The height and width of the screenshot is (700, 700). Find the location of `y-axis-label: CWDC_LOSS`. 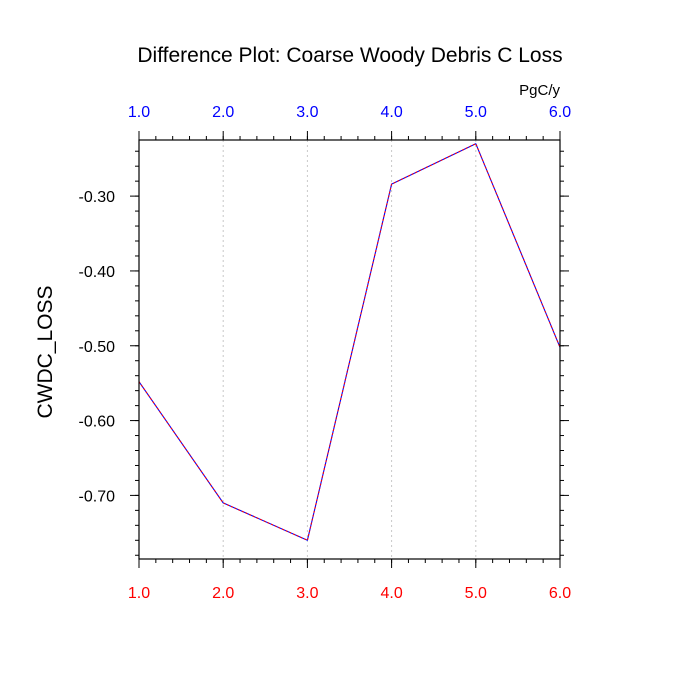

y-axis-label: CWDC_LOSS is located at coordinates (45, 351).